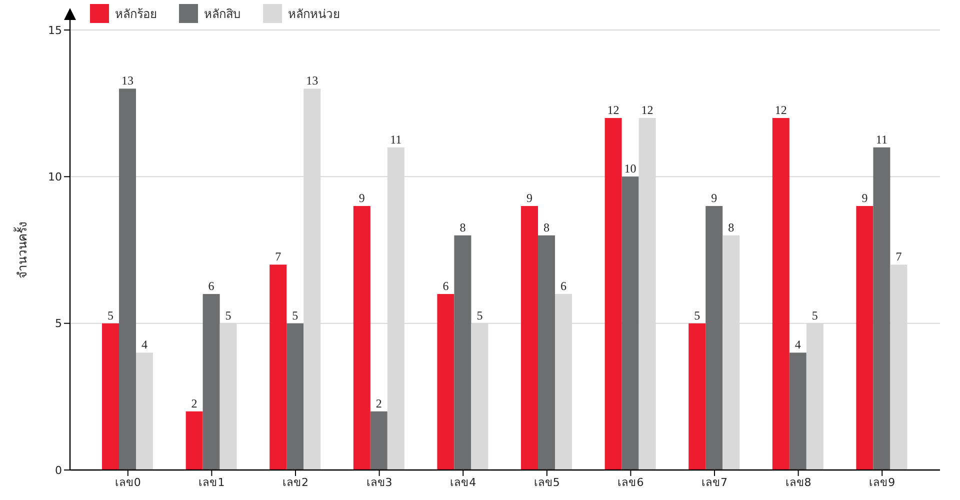  What do you see at coordinates (55, 30) in the screenshot?
I see `y-tick-label: 15` at bounding box center [55, 30].